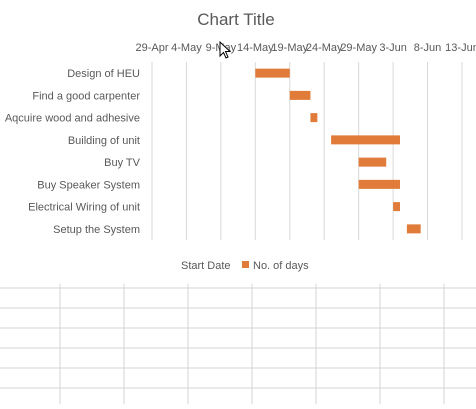 Image resolution: width=476 pixels, height=409 pixels. What do you see at coordinates (460, 48) in the screenshot?
I see `x-tick-label: 13-Jun` at bounding box center [460, 48].